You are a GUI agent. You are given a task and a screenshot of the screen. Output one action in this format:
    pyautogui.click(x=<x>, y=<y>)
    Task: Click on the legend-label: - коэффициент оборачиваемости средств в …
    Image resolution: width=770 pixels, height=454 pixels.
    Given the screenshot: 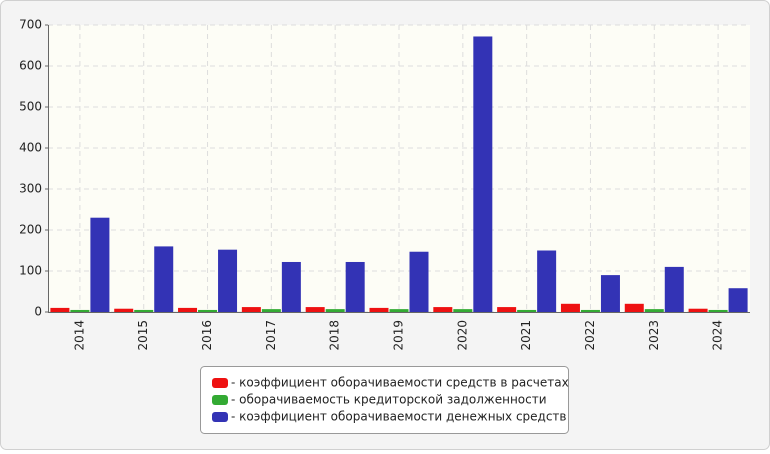 What is the action you would take?
    pyautogui.click(x=400, y=383)
    